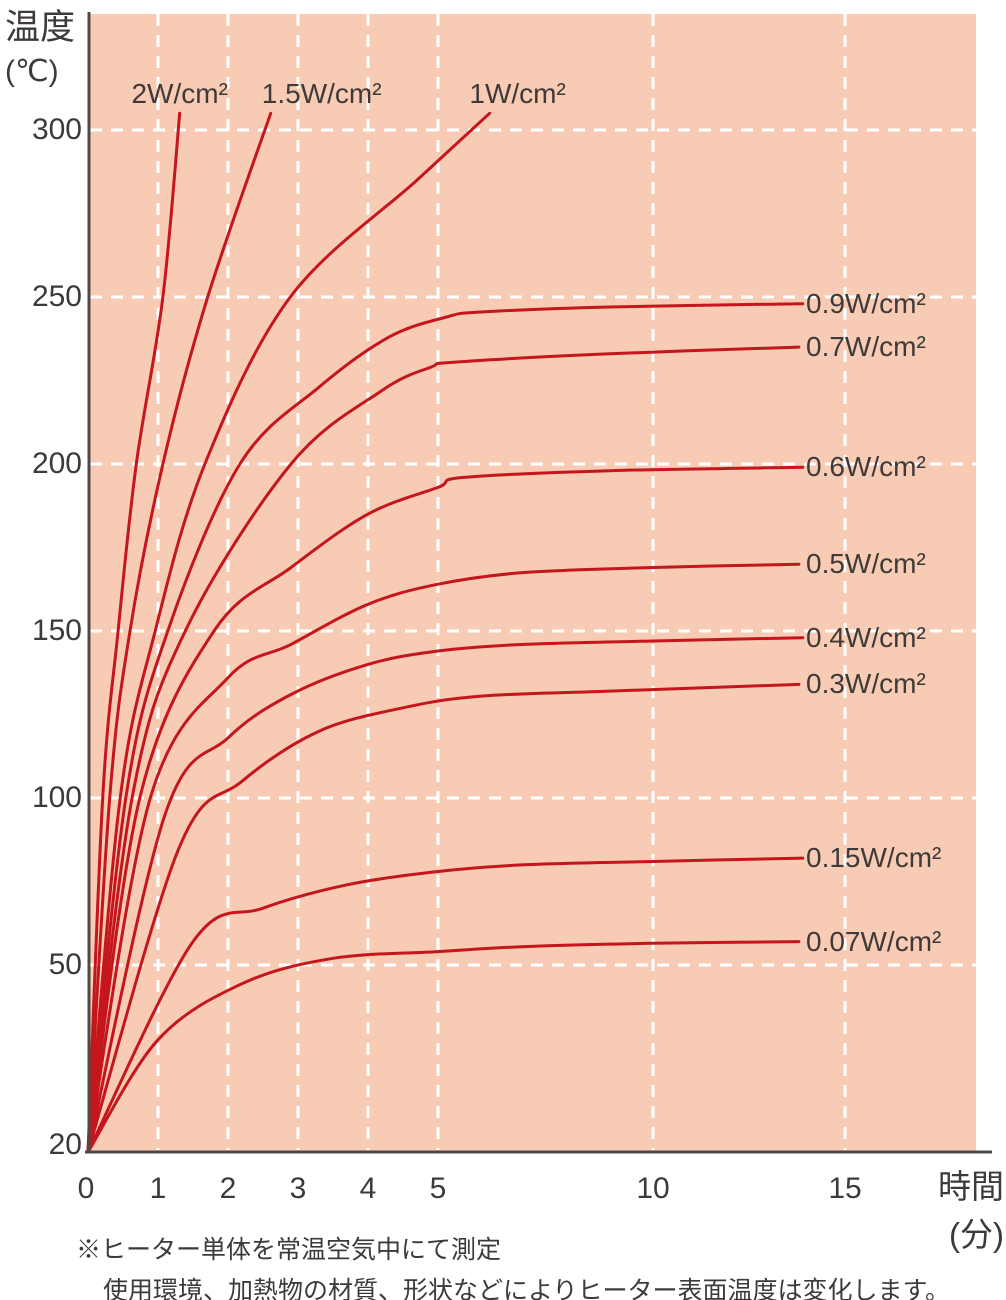 The height and width of the screenshot is (1300, 1006). I want to click on curve-2W/cm², so click(134, 632).